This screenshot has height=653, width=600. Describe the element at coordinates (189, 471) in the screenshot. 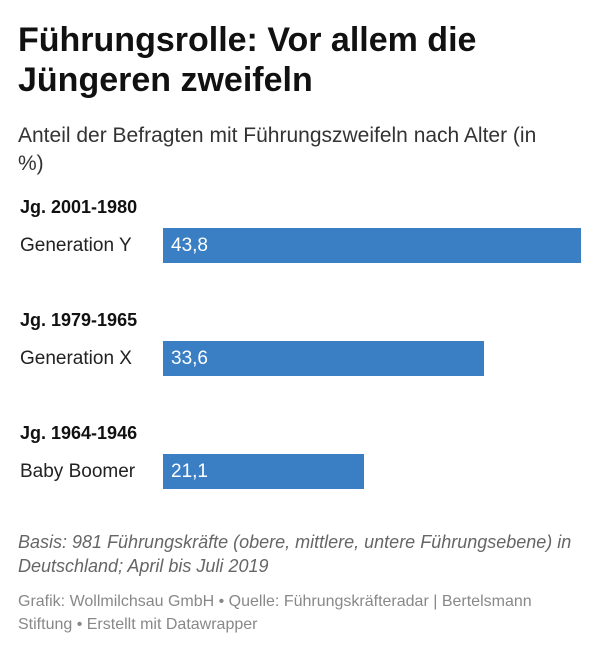

I see `bar-value-label: 21,1` at that location.